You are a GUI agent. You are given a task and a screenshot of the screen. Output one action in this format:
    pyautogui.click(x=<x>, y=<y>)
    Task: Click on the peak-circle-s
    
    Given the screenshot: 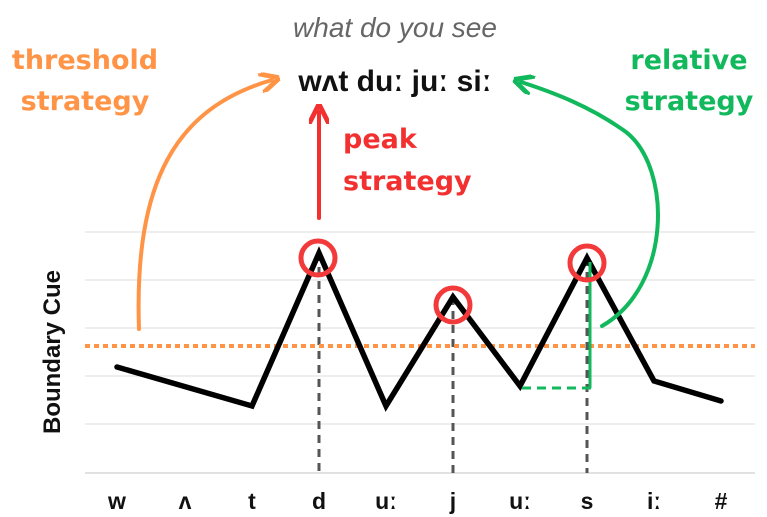 What is the action you would take?
    pyautogui.click(x=587, y=263)
    